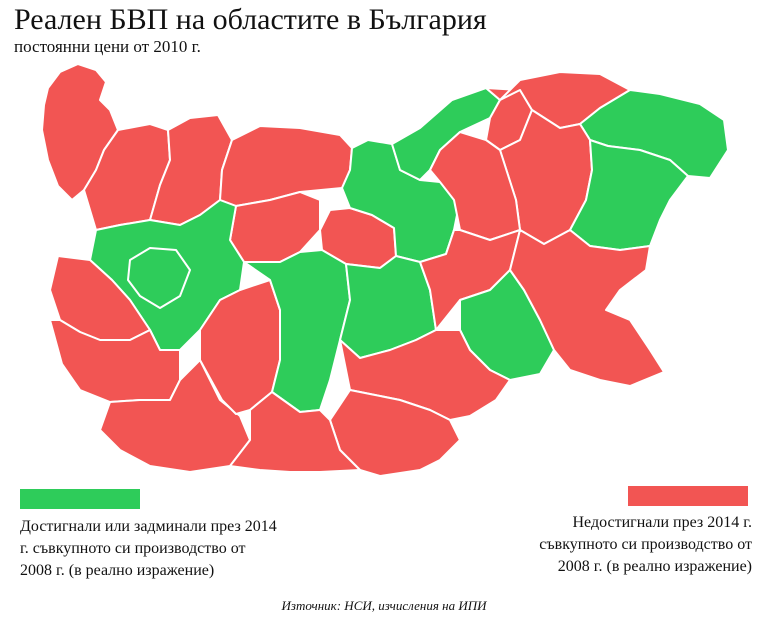 This screenshot has height=619, width=768. I want to click on region-sofia-city, so click(159, 278).